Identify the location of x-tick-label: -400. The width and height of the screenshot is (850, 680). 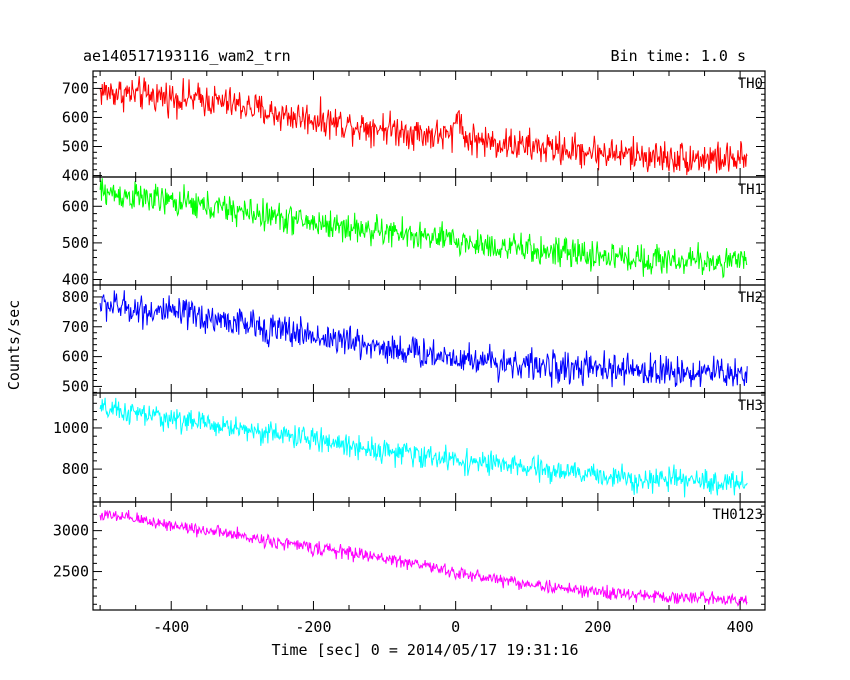
(171, 627).